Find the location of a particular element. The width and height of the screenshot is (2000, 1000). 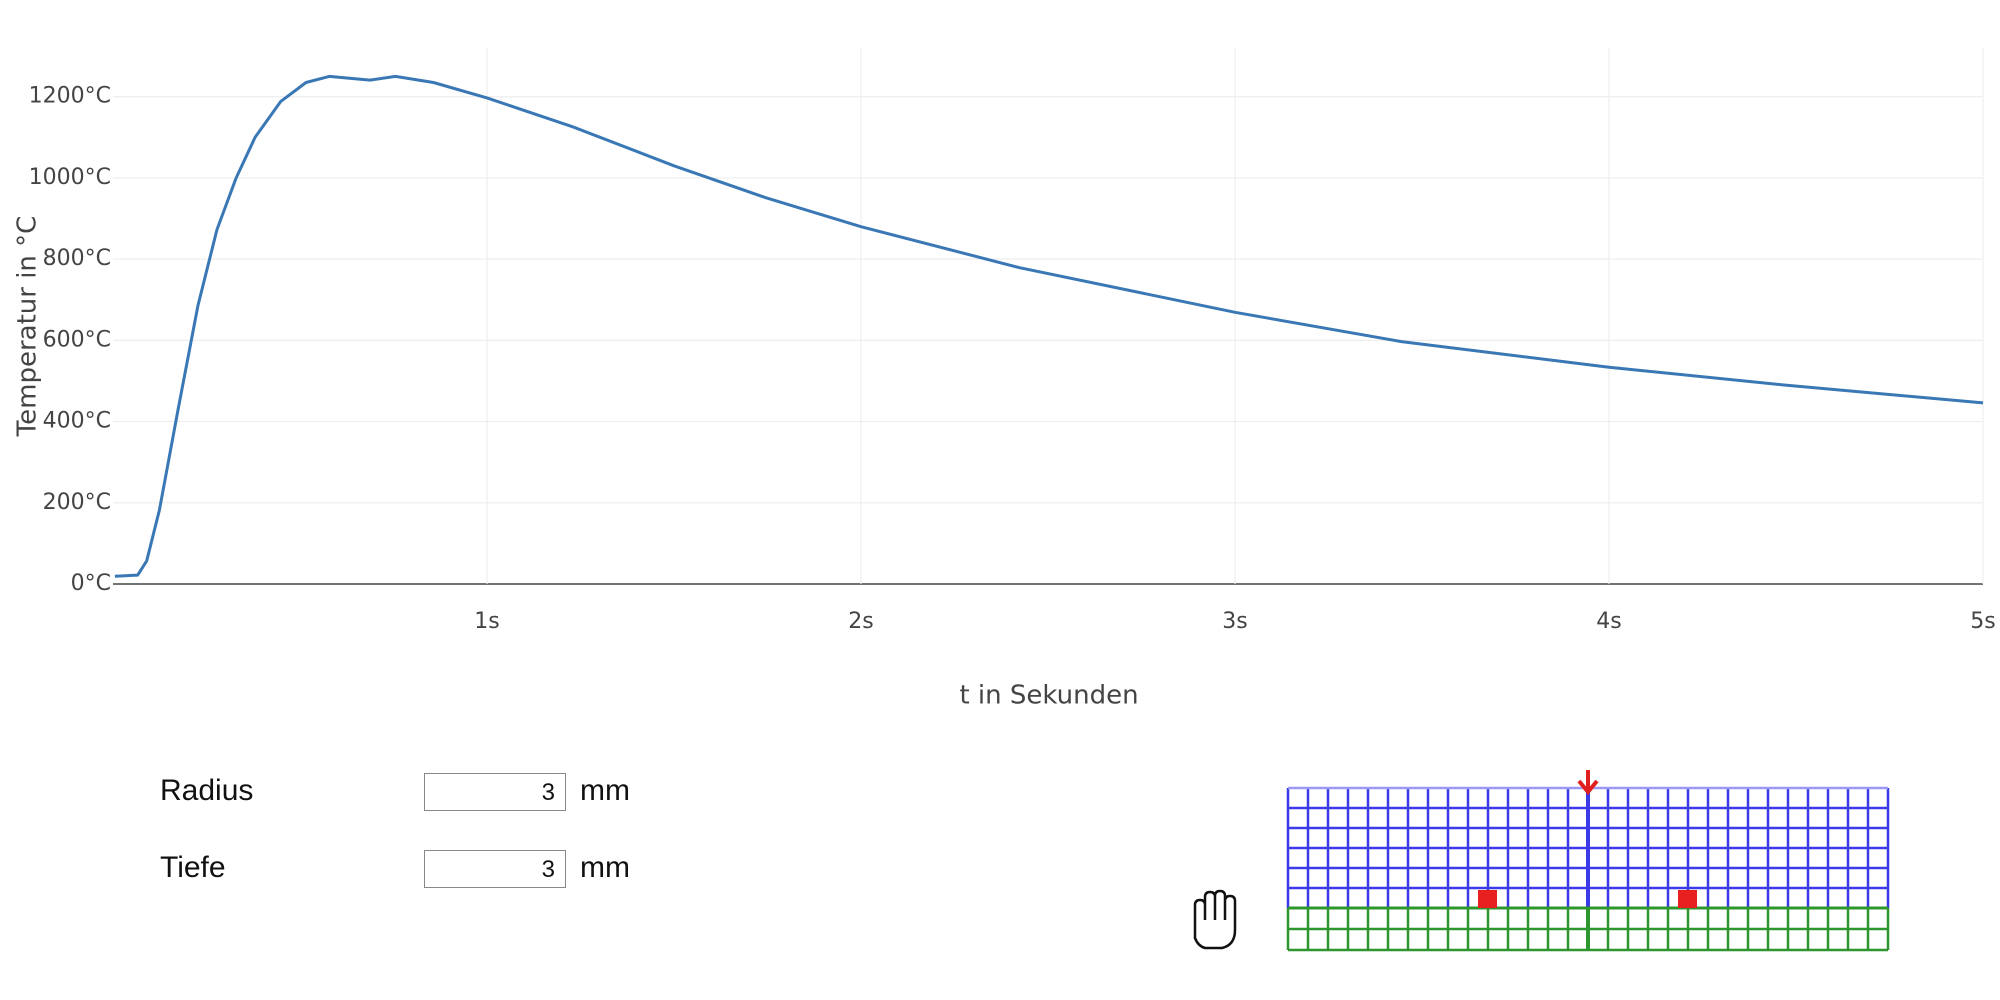

y-tick-label: 400°C is located at coordinates (77, 421).